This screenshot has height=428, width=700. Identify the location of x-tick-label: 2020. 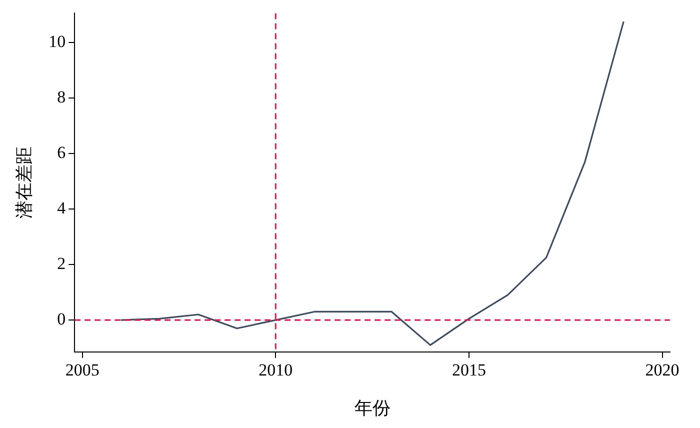
(662, 370).